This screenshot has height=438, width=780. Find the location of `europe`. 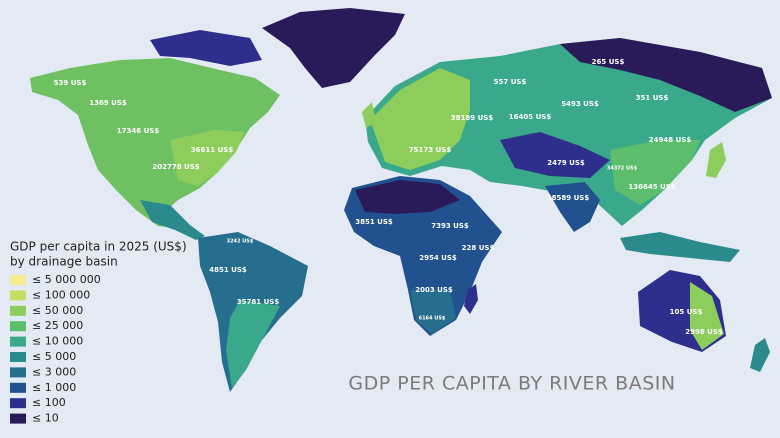

europe is located at coordinates (420, 119).